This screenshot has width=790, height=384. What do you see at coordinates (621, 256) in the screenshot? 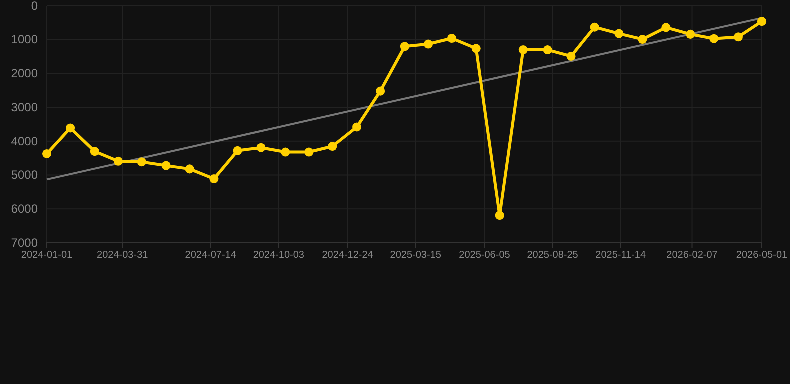
I see `x-tick-label: 2025-11-14` at bounding box center [621, 256].